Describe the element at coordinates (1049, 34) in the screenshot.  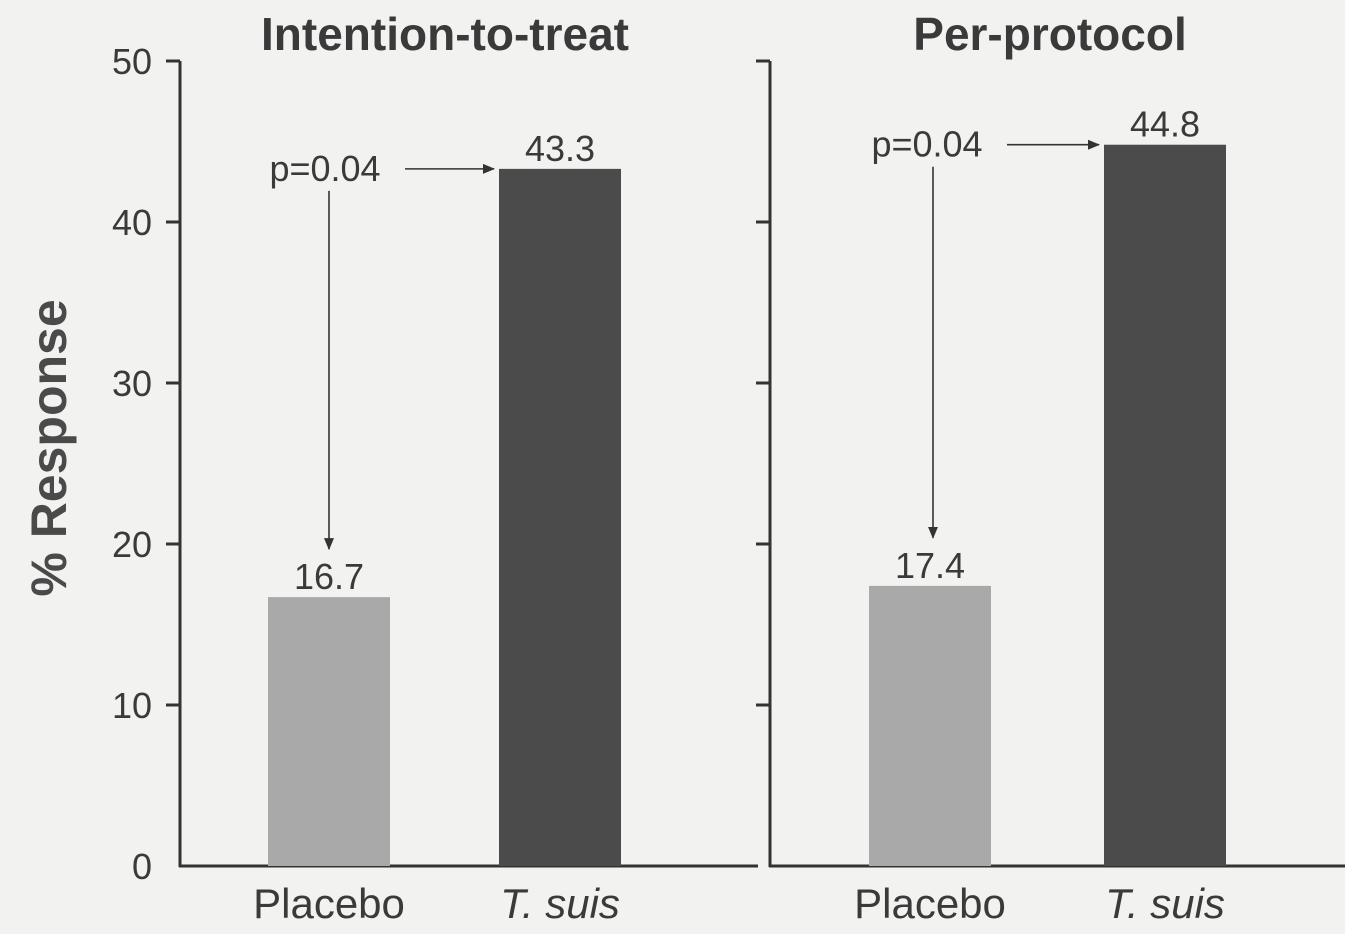
I see `panel-title: Per-protocol` at that location.